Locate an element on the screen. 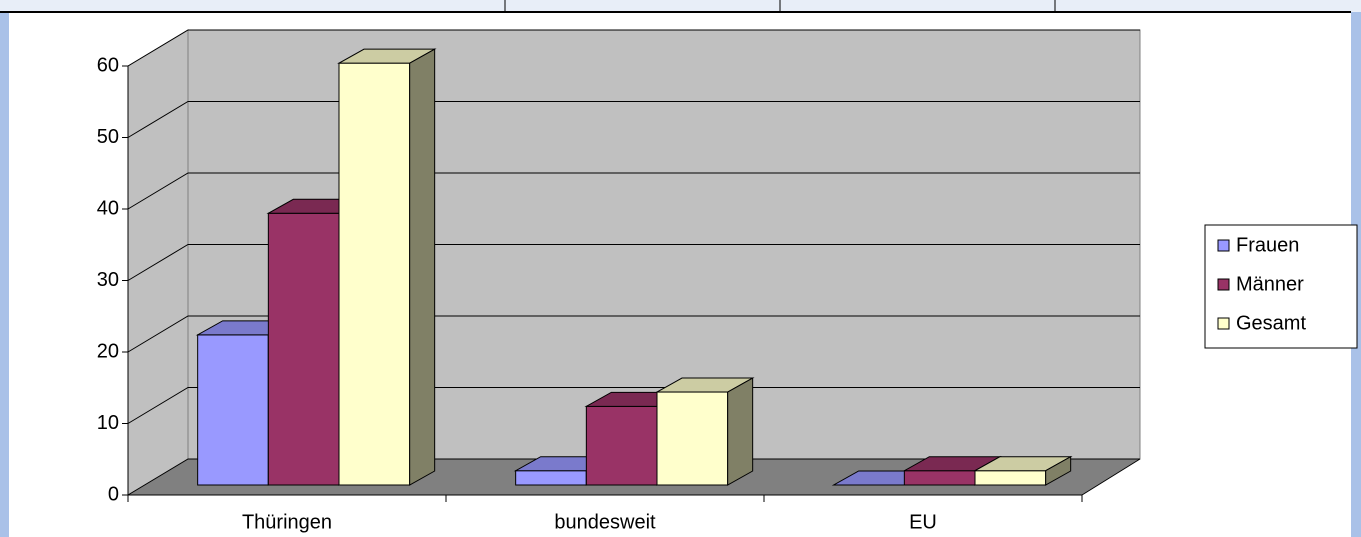  legend is located at coordinates (1281, 286).